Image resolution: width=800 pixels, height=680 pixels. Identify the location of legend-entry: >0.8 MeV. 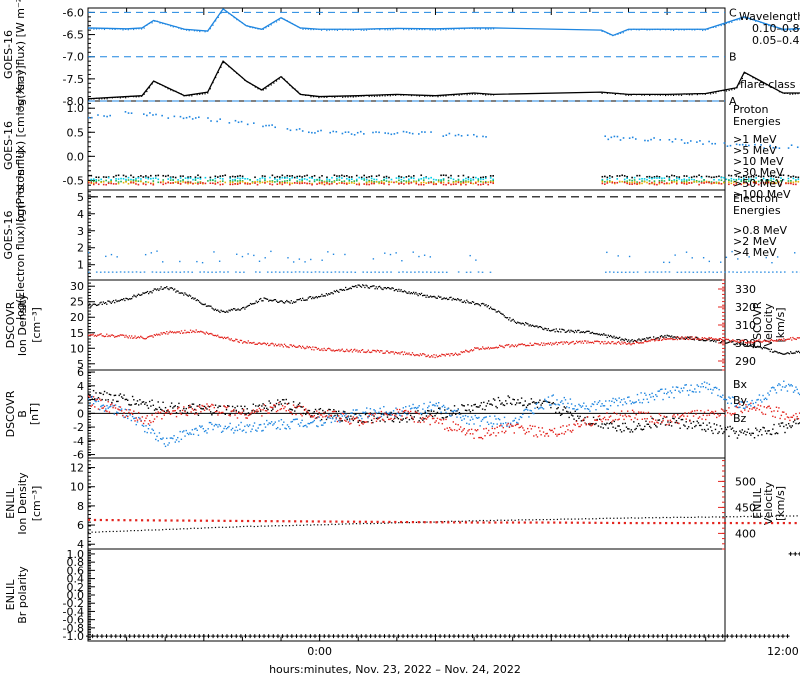
(760, 230).